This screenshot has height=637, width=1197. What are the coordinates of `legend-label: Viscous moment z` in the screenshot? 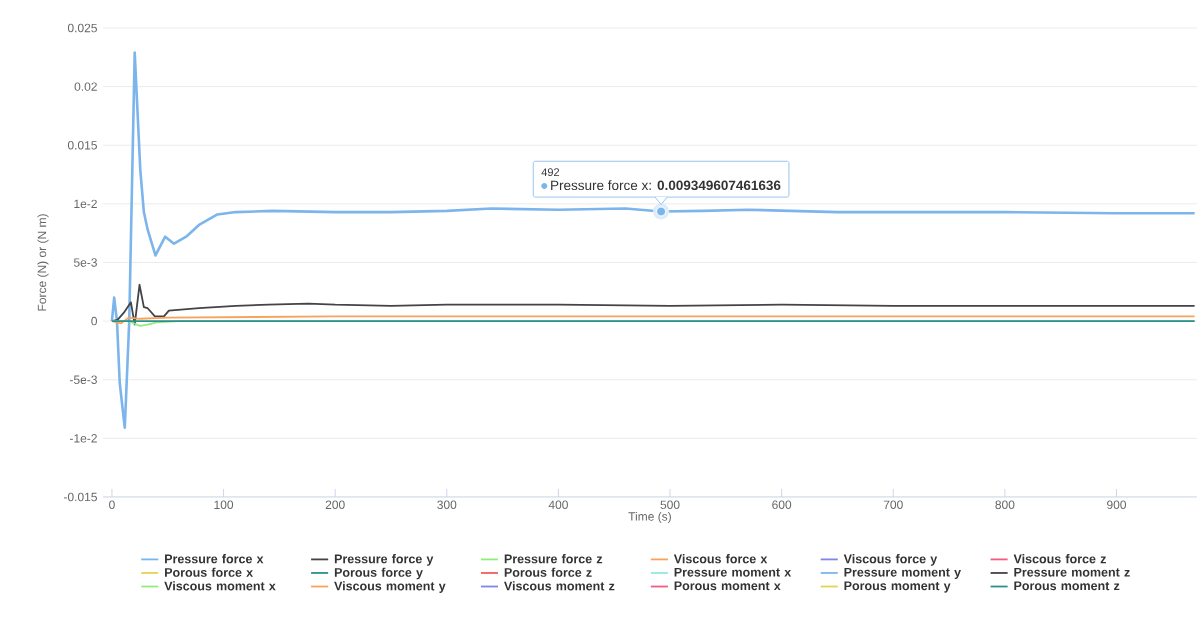 It's located at (559, 586).